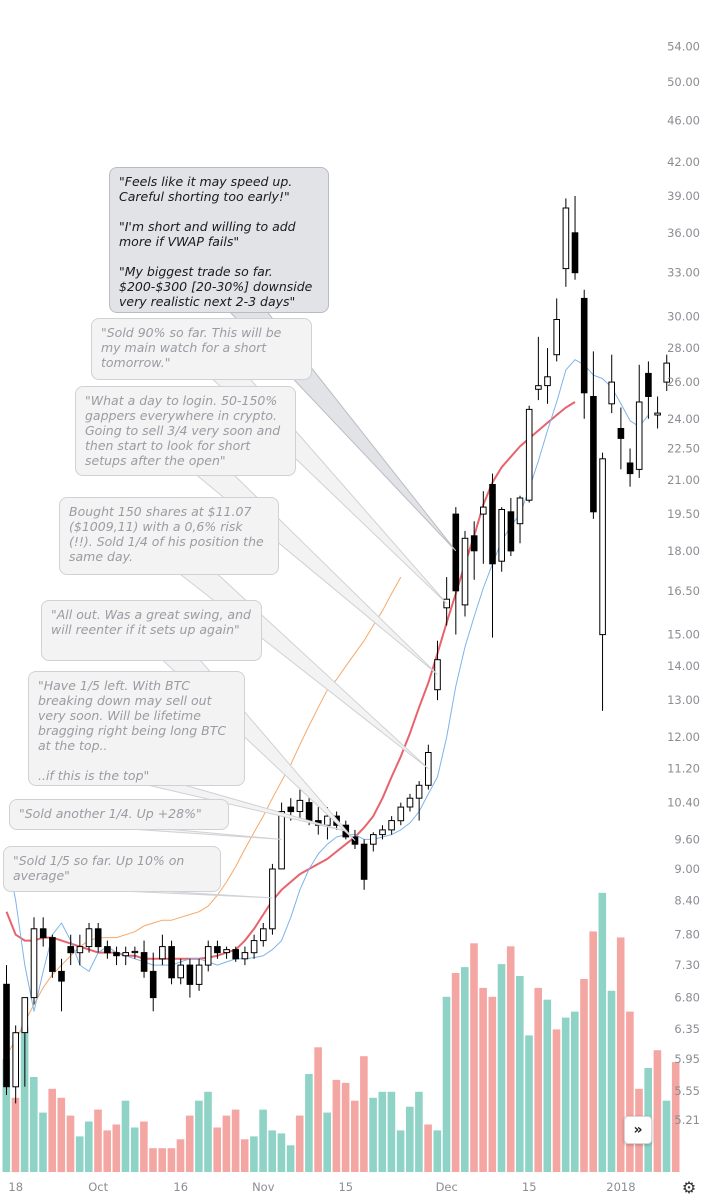 This screenshot has height=1200, width=712. What do you see at coordinates (683, 700) in the screenshot?
I see `price-tick-label: 13.00` at bounding box center [683, 700].